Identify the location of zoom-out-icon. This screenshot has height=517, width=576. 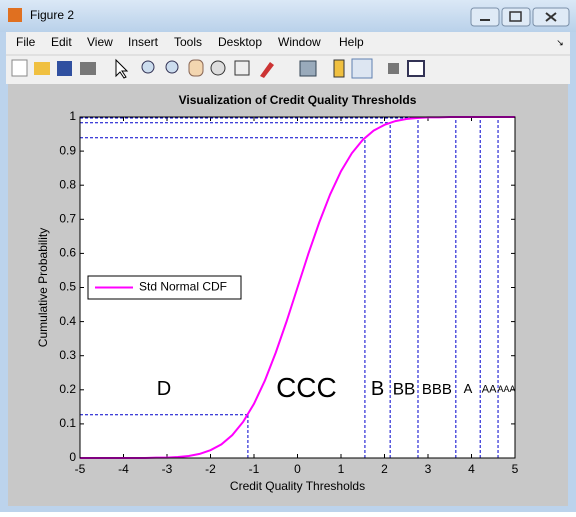
(172, 67).